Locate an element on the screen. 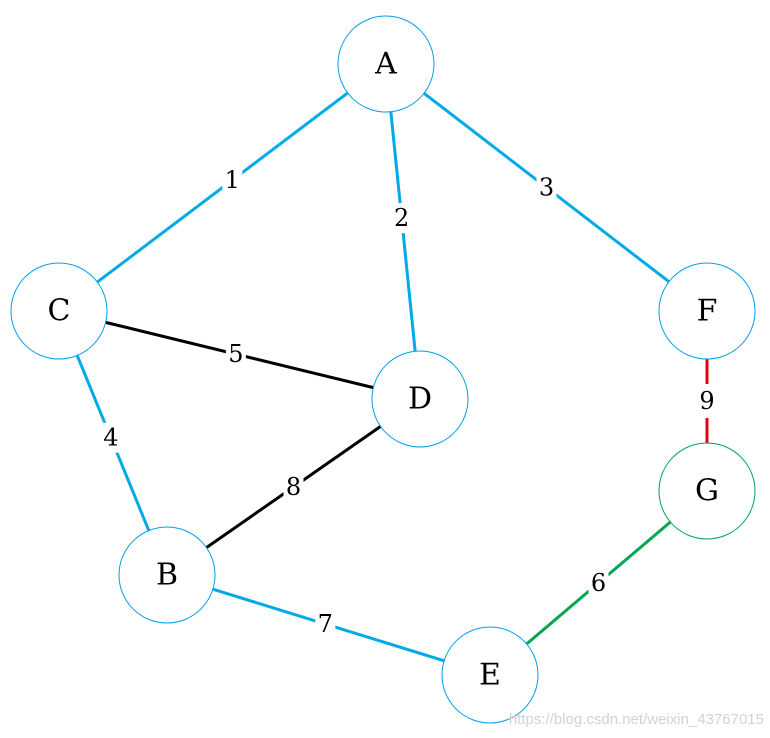 The width and height of the screenshot is (770, 738). watermark-text: https://blog.csdn.net/weixin_43767015 is located at coordinates (636, 719).